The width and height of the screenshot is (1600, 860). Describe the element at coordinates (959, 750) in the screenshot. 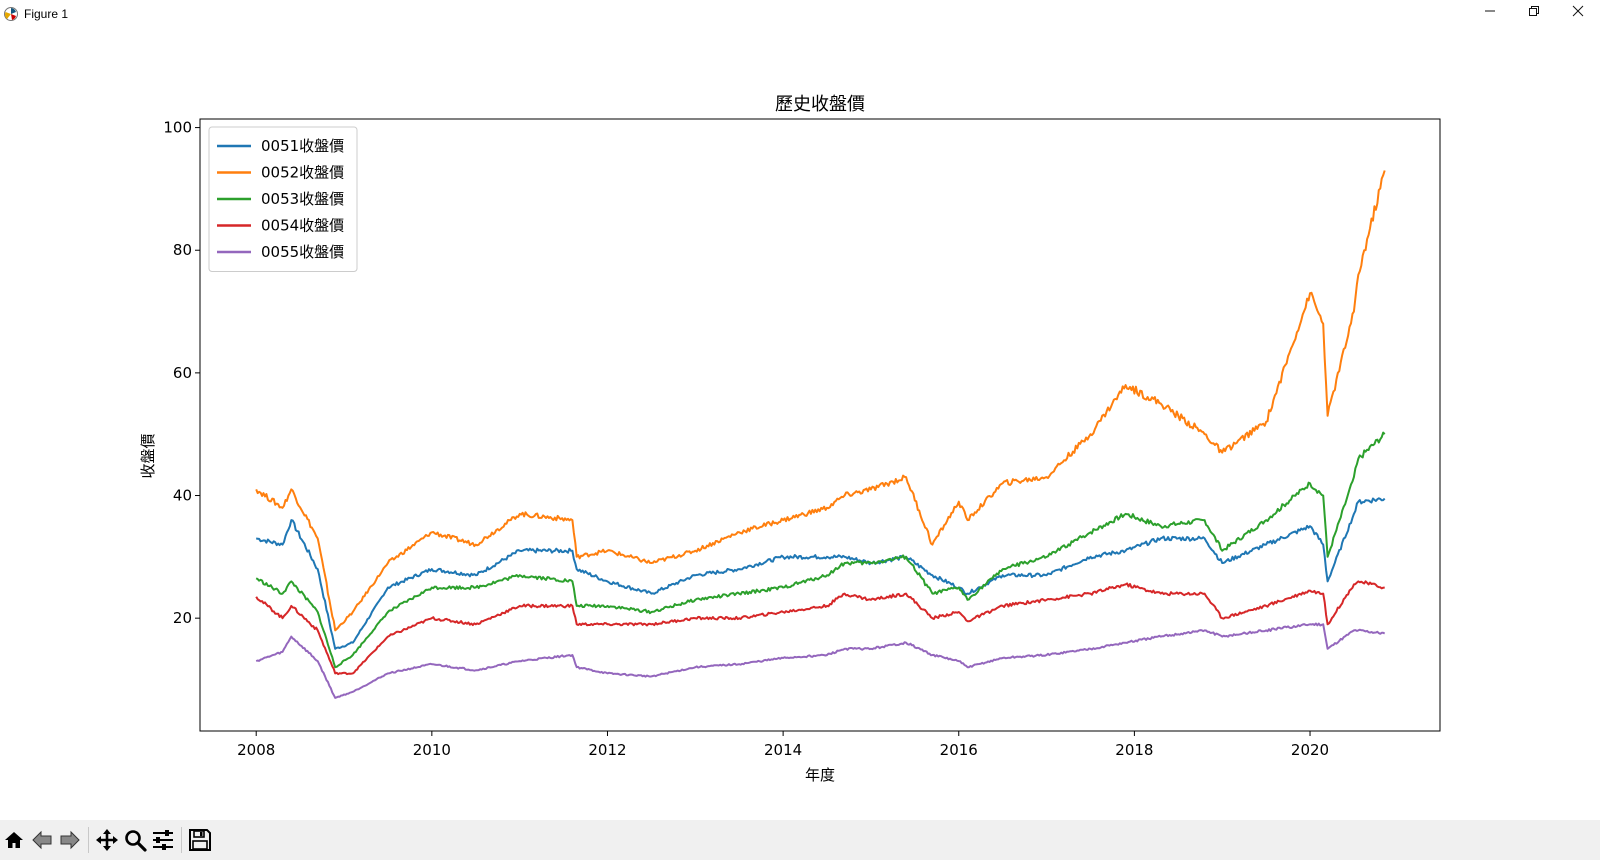

I see `x-tick-label: 2016` at that location.